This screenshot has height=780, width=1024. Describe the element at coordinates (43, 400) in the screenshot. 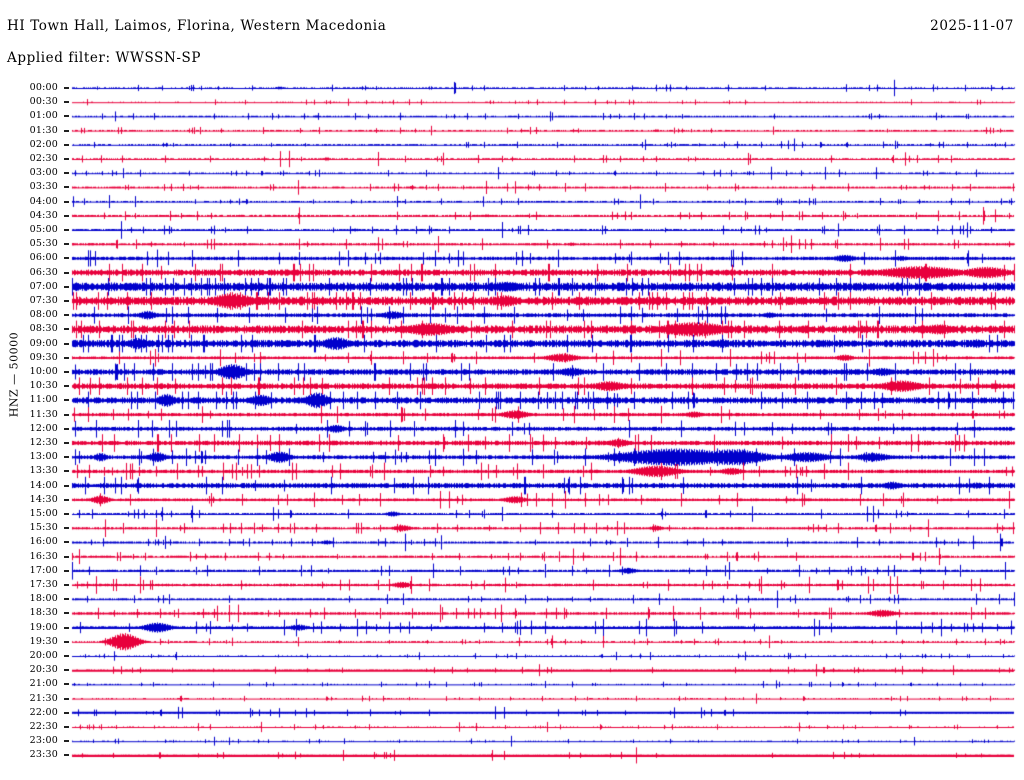

I see `time-axis-label: 11:00` at that location.